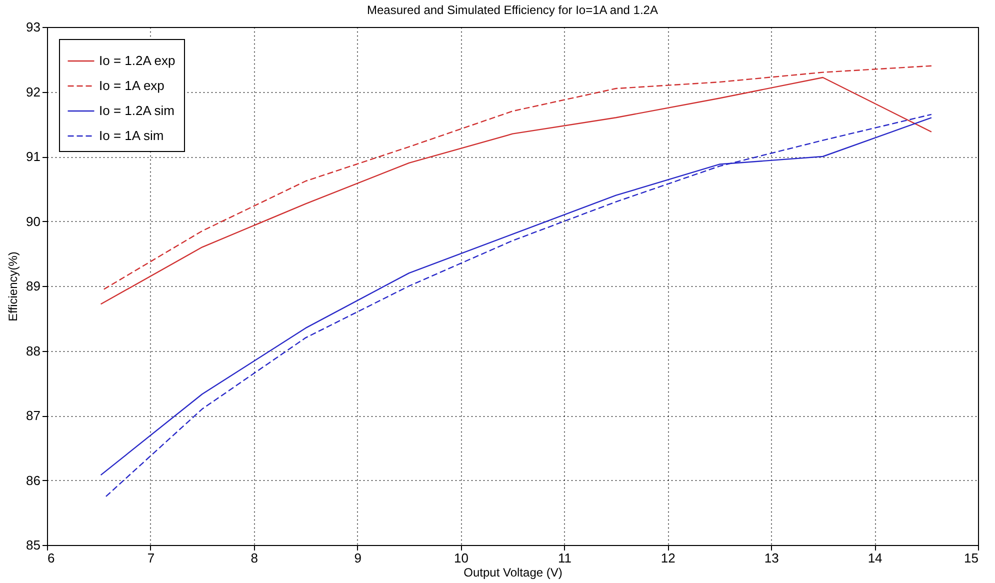 The image size is (995, 583). I want to click on x-tick-label: 9, so click(358, 558).